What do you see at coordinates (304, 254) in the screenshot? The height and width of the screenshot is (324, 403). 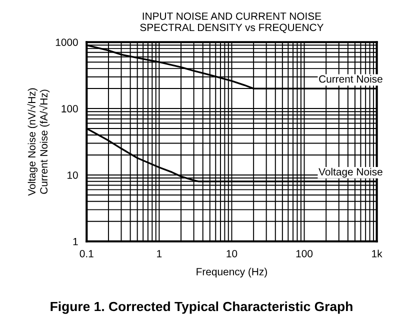 I see `x-tick-label: 100` at bounding box center [304, 254].